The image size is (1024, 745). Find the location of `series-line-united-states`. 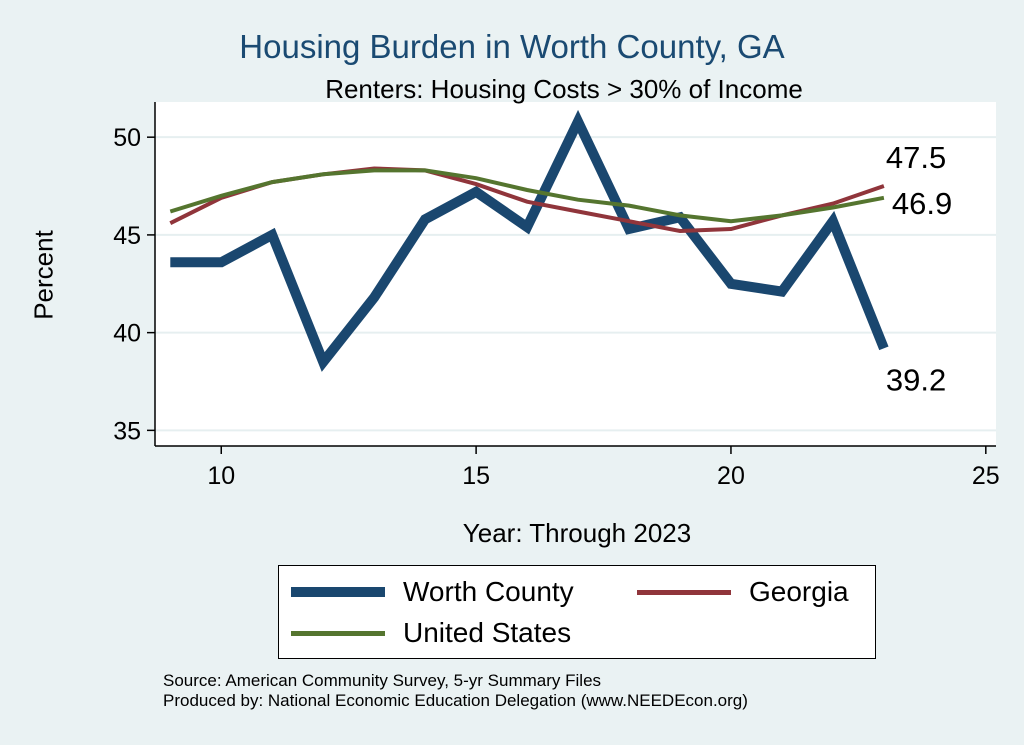

series-line-united-states is located at coordinates (527, 196).